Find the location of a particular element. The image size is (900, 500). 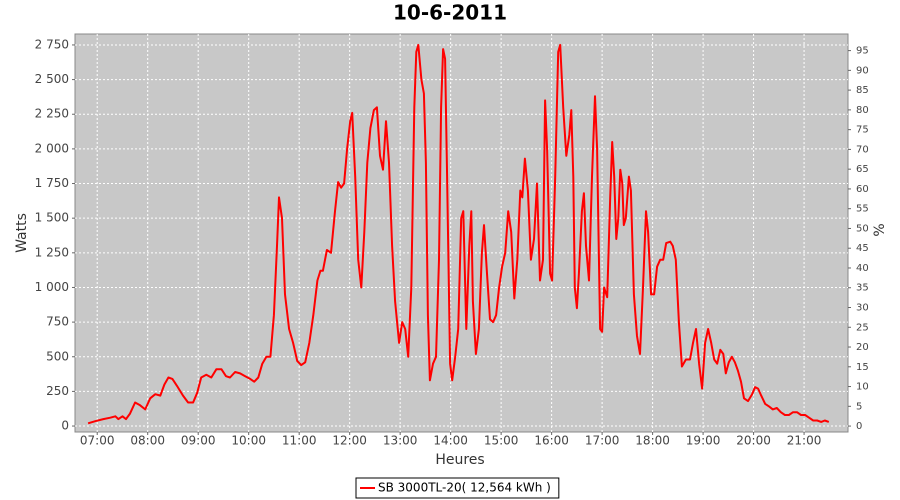

y2-tick-label: 50 is located at coordinates (862, 228).